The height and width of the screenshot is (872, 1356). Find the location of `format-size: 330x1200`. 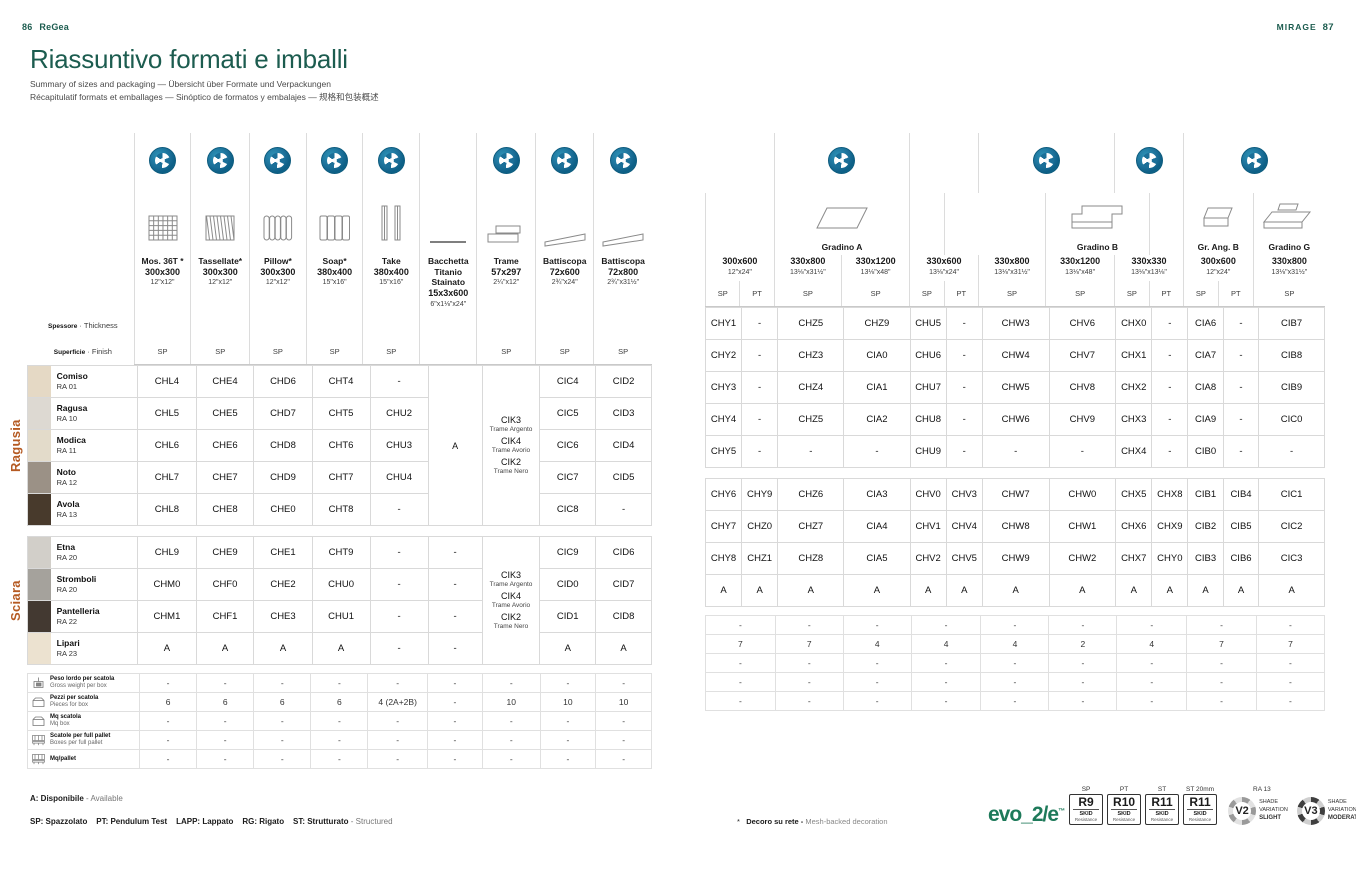

format-size: 330x1200 is located at coordinates (875, 261).